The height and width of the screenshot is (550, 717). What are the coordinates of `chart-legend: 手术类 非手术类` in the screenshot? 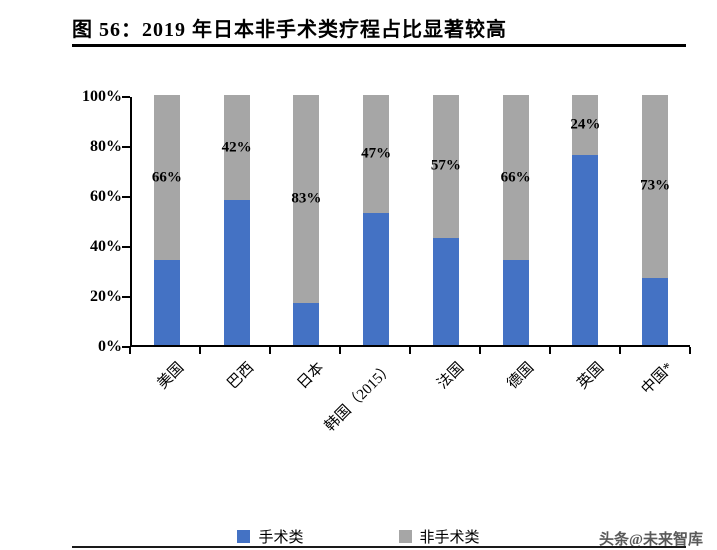 It's located at (358, 536).